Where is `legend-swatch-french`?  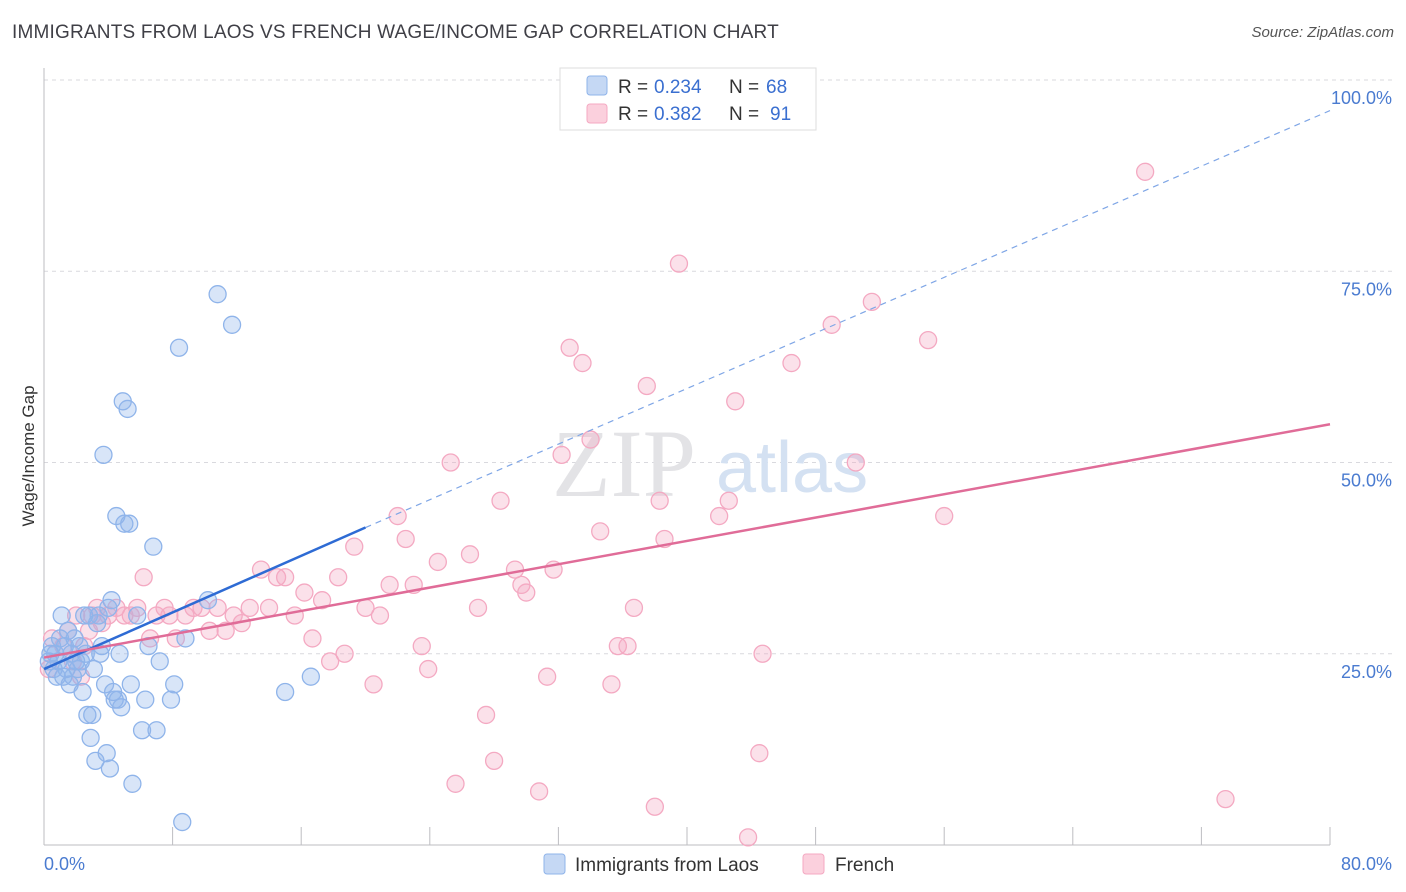
legend-swatch-french is located at coordinates (597, 113).